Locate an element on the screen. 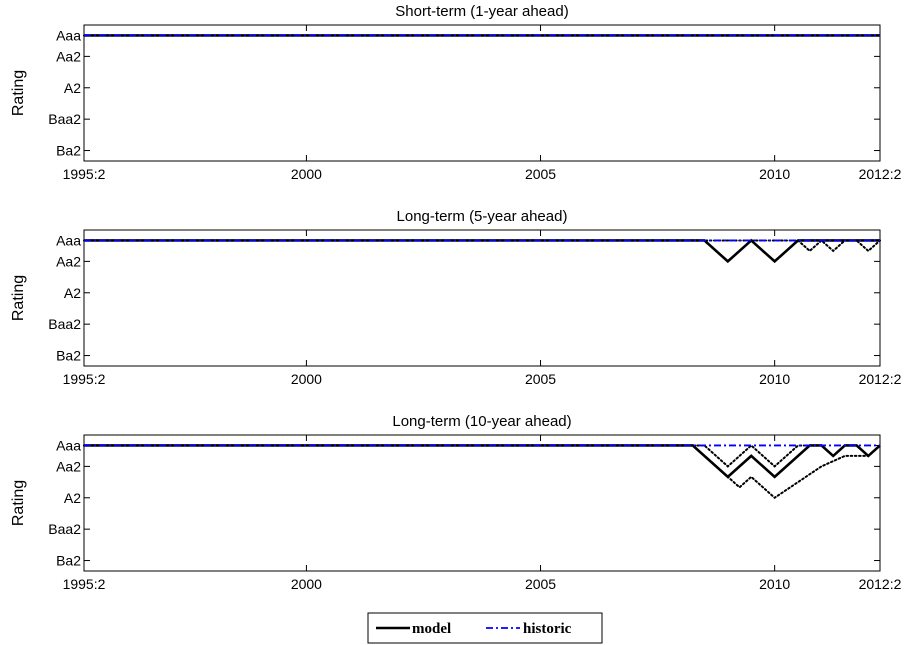 The image size is (914, 645). chart-title: Long-term (5-year ahead) is located at coordinates (482, 216).